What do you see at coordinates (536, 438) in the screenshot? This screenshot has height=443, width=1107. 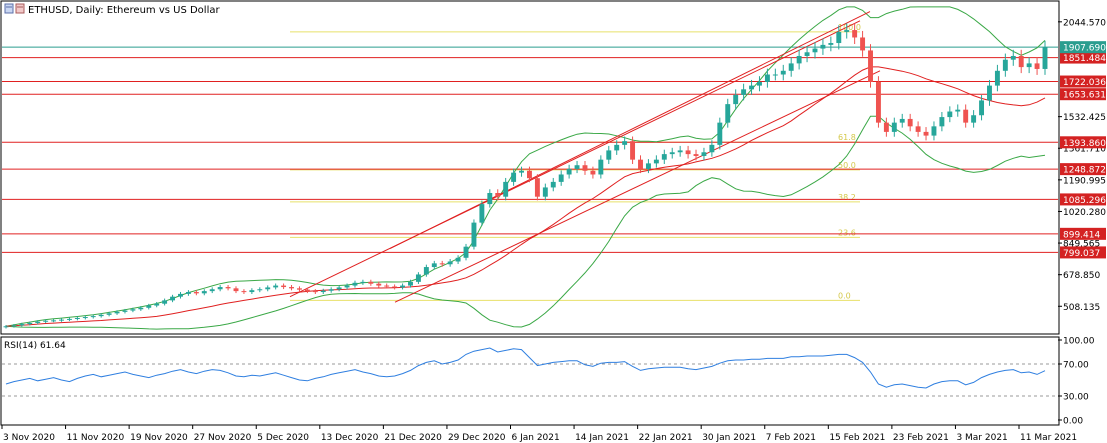 I see `x-tick-label: 6 Jan 2021` at bounding box center [536, 438].